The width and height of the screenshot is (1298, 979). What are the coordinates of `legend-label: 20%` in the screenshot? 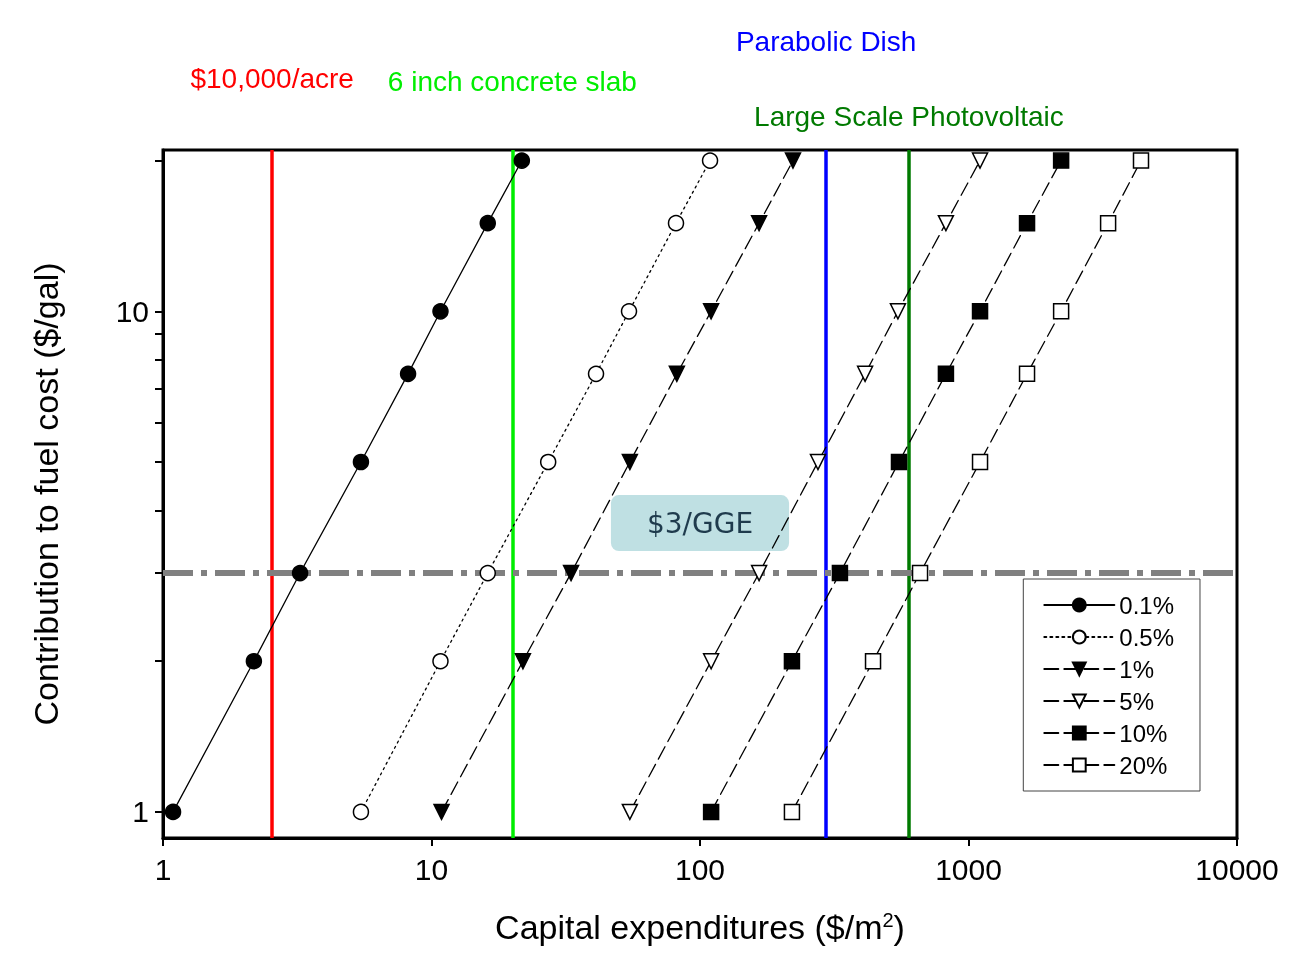 It's located at (1143, 765).